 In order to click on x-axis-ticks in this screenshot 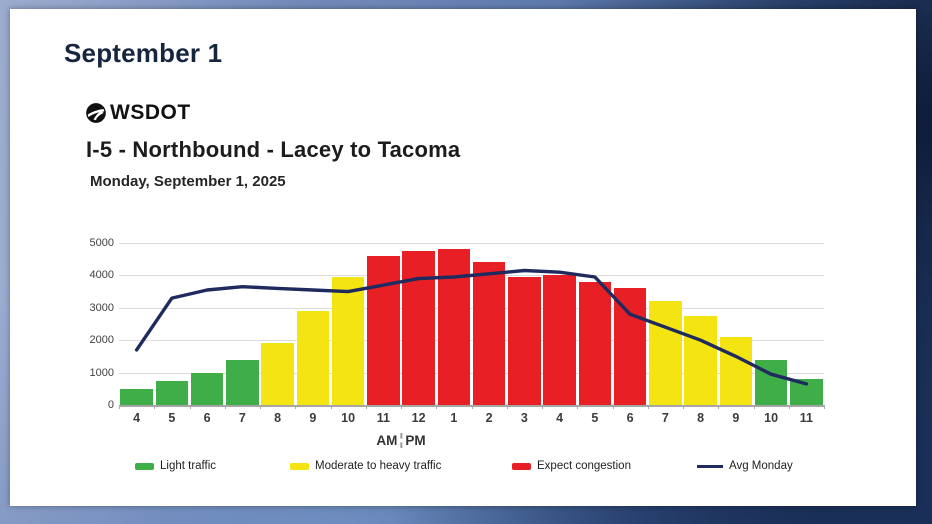, I will do `click(472, 407)`.